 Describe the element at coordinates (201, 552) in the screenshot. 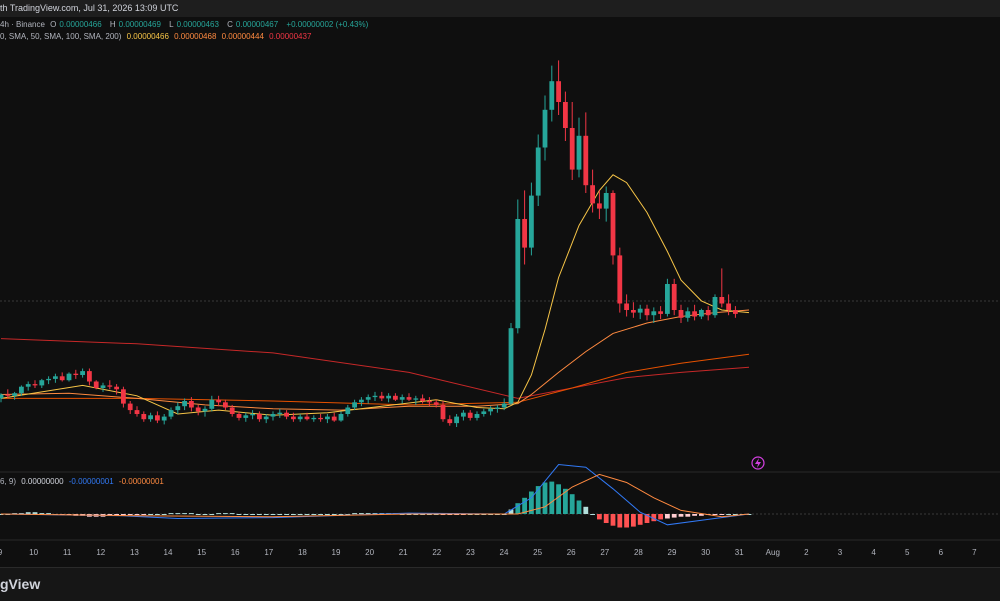

I see `time-axis-label: 15` at that location.